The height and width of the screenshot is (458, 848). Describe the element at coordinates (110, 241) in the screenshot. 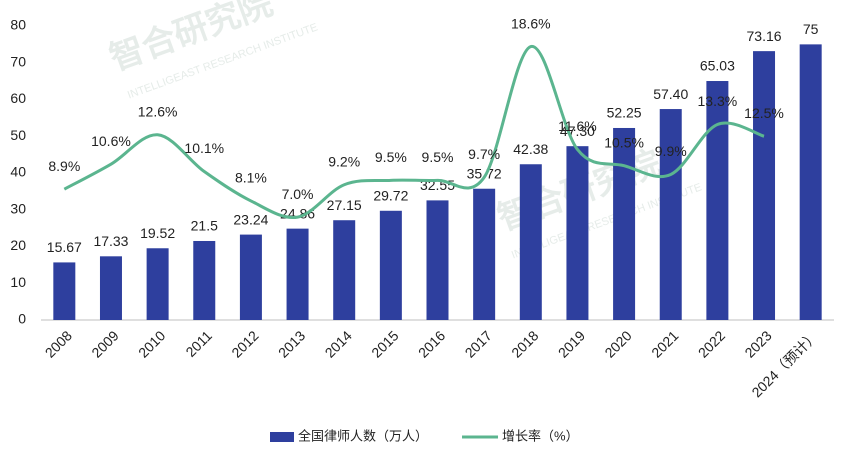

I see `bar-value-label: 17.33` at that location.